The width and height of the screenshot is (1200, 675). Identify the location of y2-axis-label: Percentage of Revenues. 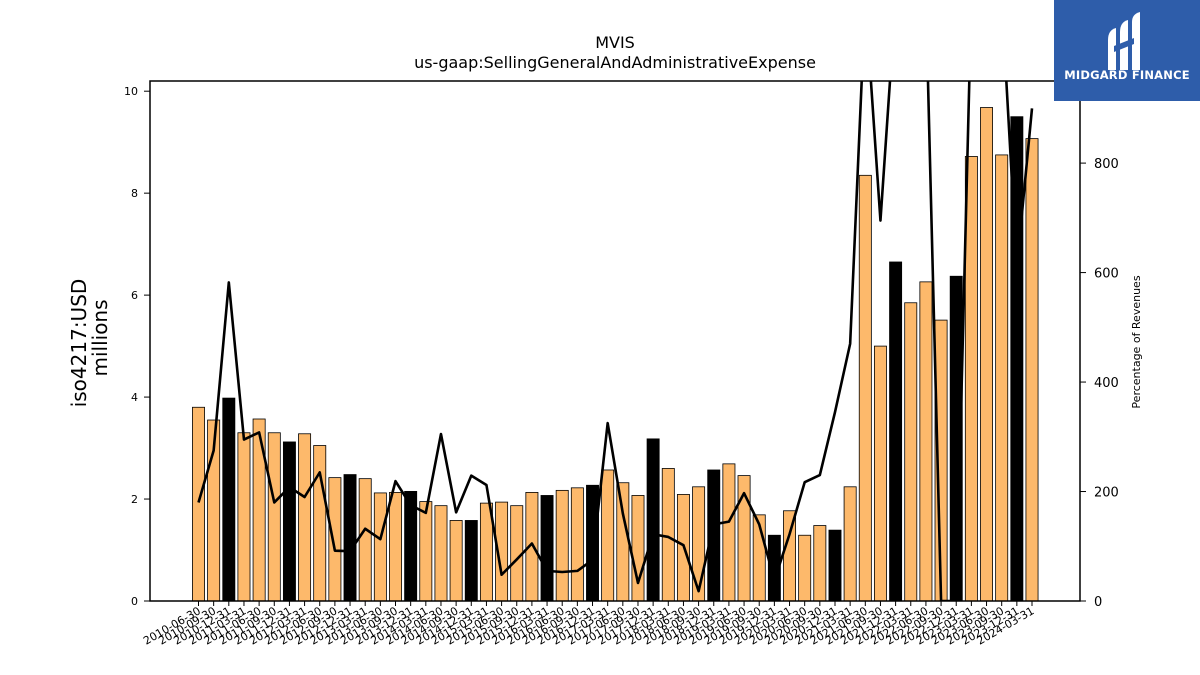
(1136, 341).